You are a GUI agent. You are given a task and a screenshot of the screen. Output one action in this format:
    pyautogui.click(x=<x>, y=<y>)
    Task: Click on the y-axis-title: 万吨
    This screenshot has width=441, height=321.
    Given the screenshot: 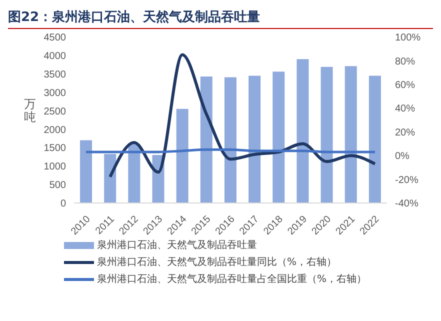 What is the action you would take?
    pyautogui.click(x=30, y=110)
    